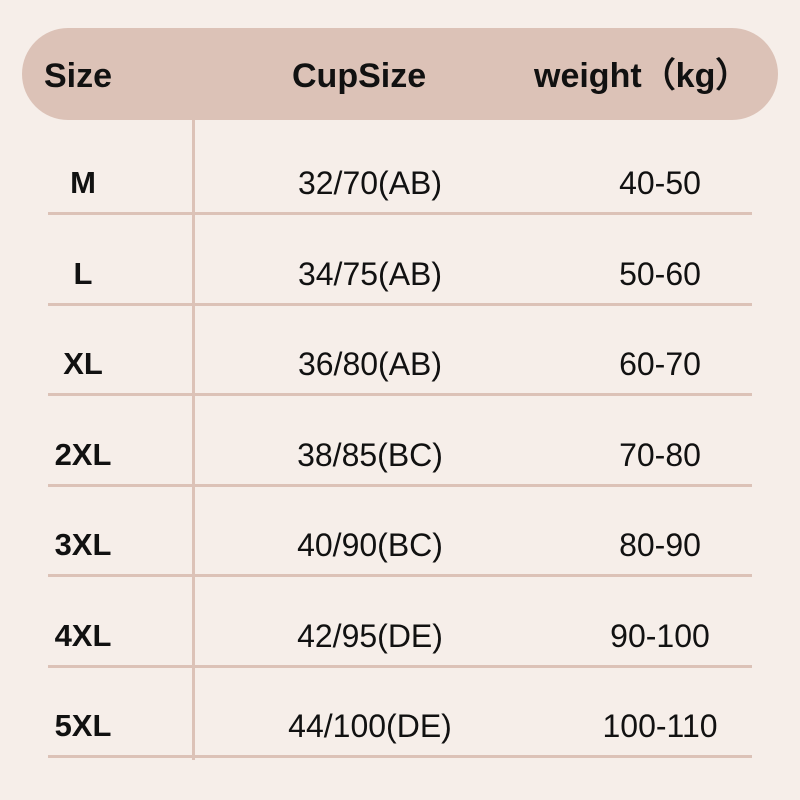  Describe the element at coordinates (370, 635) in the screenshot. I see `cupsize-cell: 42/95(DE)` at that location.